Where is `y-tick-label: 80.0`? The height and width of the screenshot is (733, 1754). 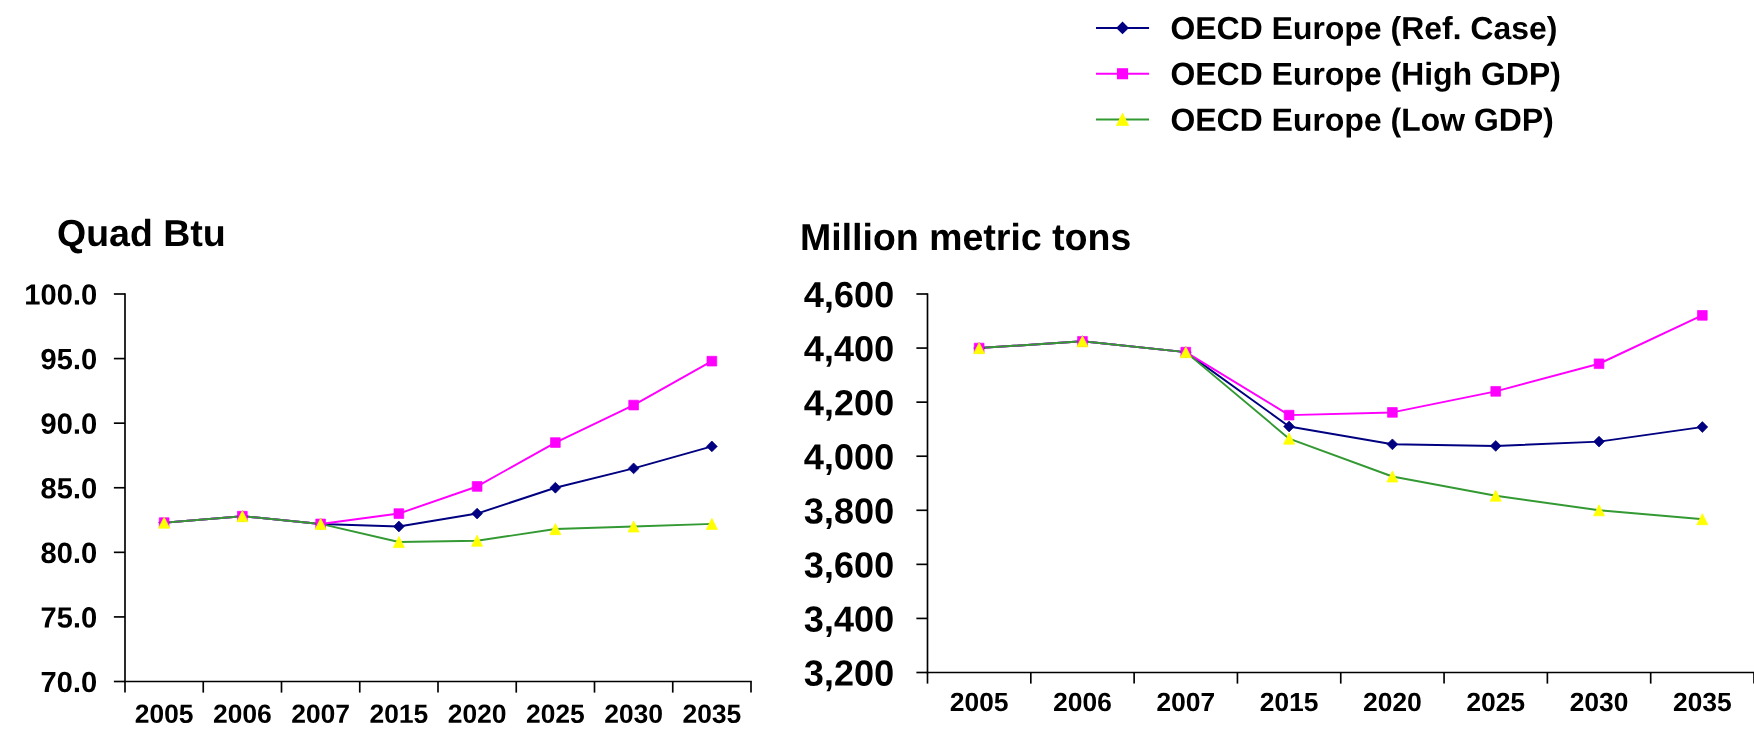 y-tick-label: 80.0 is located at coordinates (69, 553).